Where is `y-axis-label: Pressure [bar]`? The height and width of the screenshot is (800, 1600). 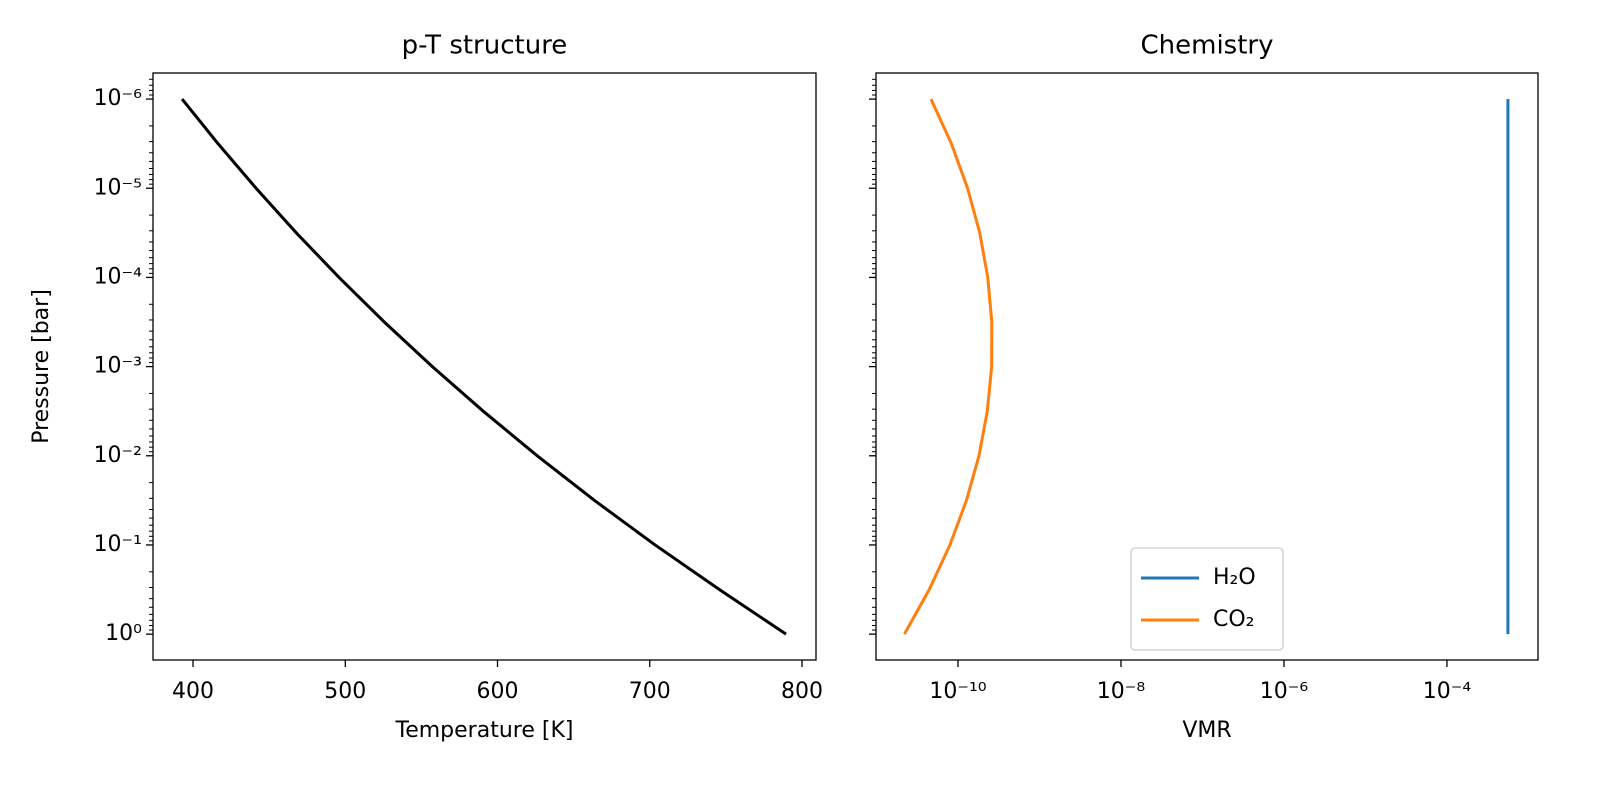
y-axis-label: Pressure [bar] is located at coordinates (41, 366).